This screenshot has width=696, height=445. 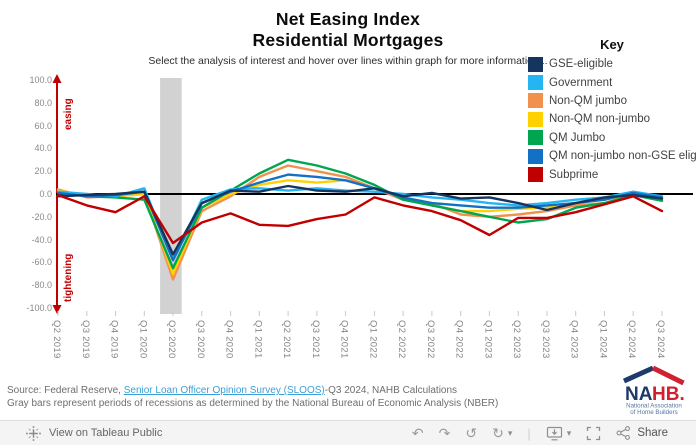 I want to click on y-axis-tick-label: -40.0, so click(x=41, y=239).